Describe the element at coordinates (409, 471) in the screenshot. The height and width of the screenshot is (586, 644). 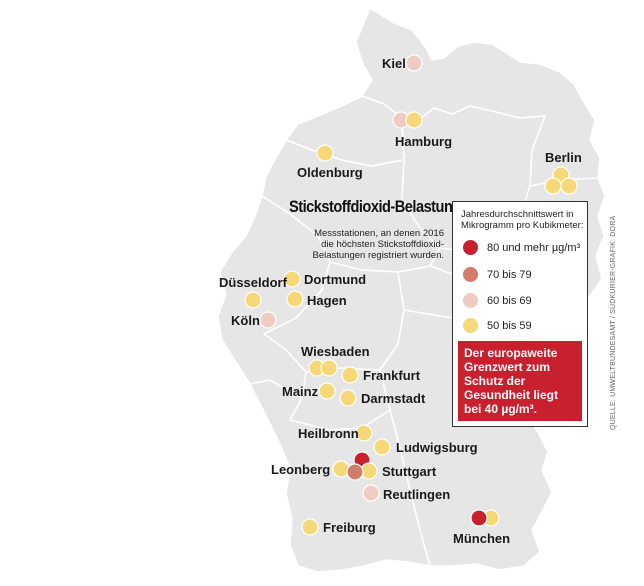
I see `label-stuttgart: Stuttgart` at that location.